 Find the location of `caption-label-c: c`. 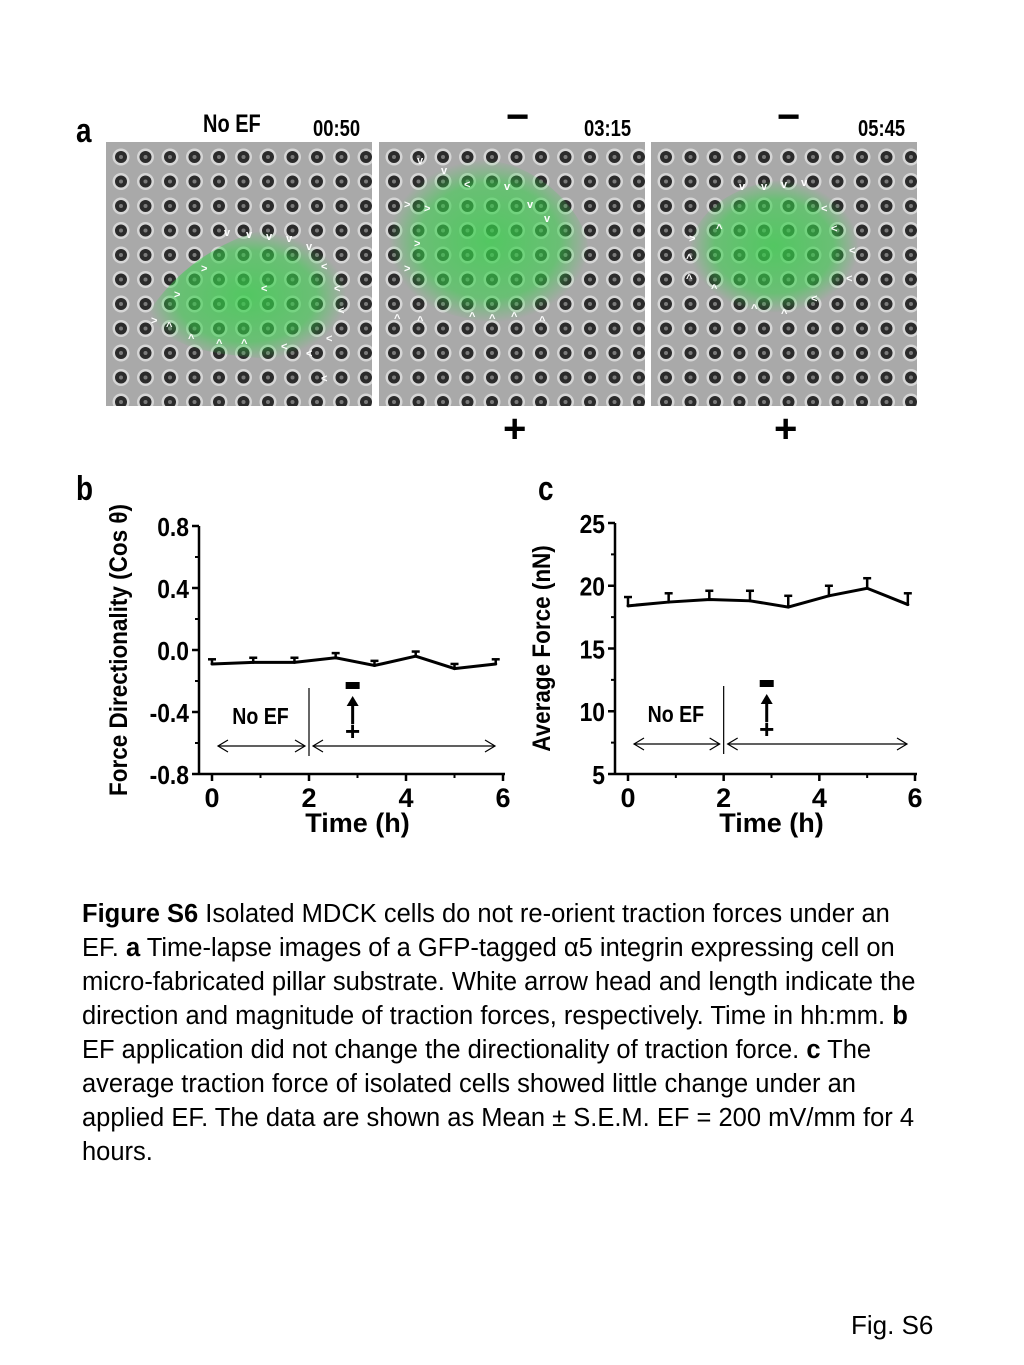

caption-label-c: c is located at coordinates (813, 1050).